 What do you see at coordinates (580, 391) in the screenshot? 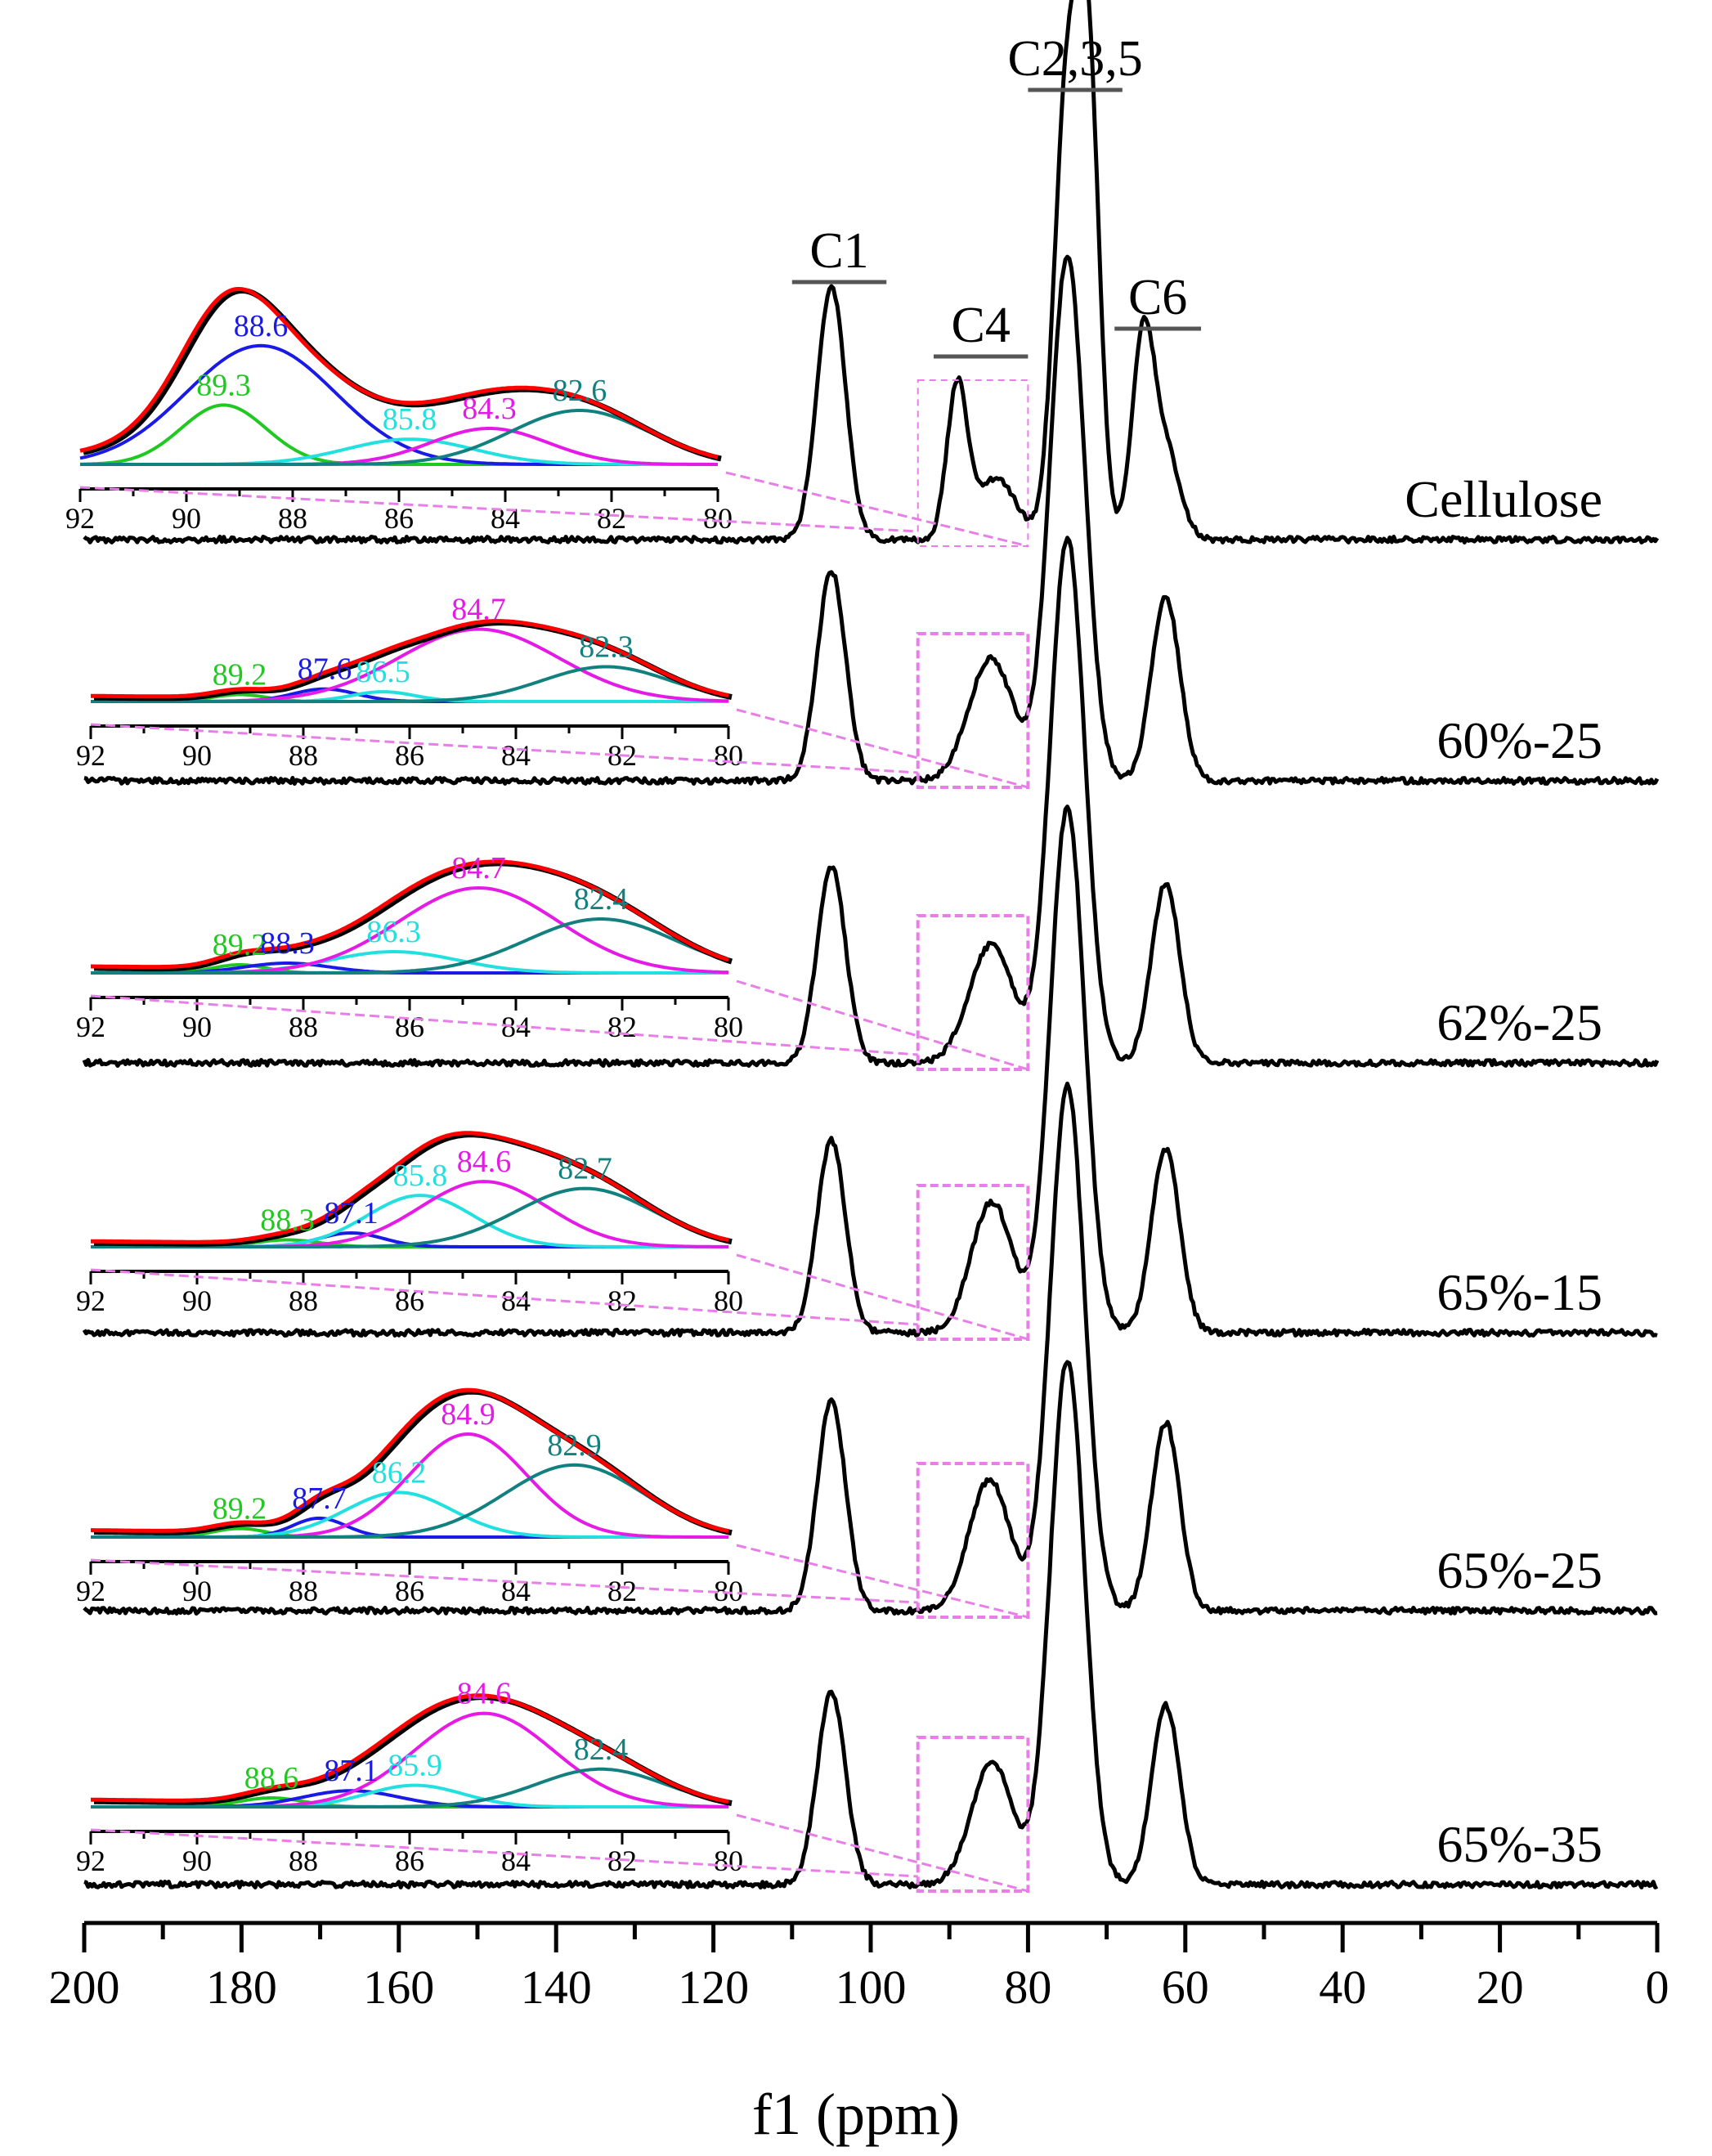
I see `fit-label-1-5: 82.6` at bounding box center [580, 391].